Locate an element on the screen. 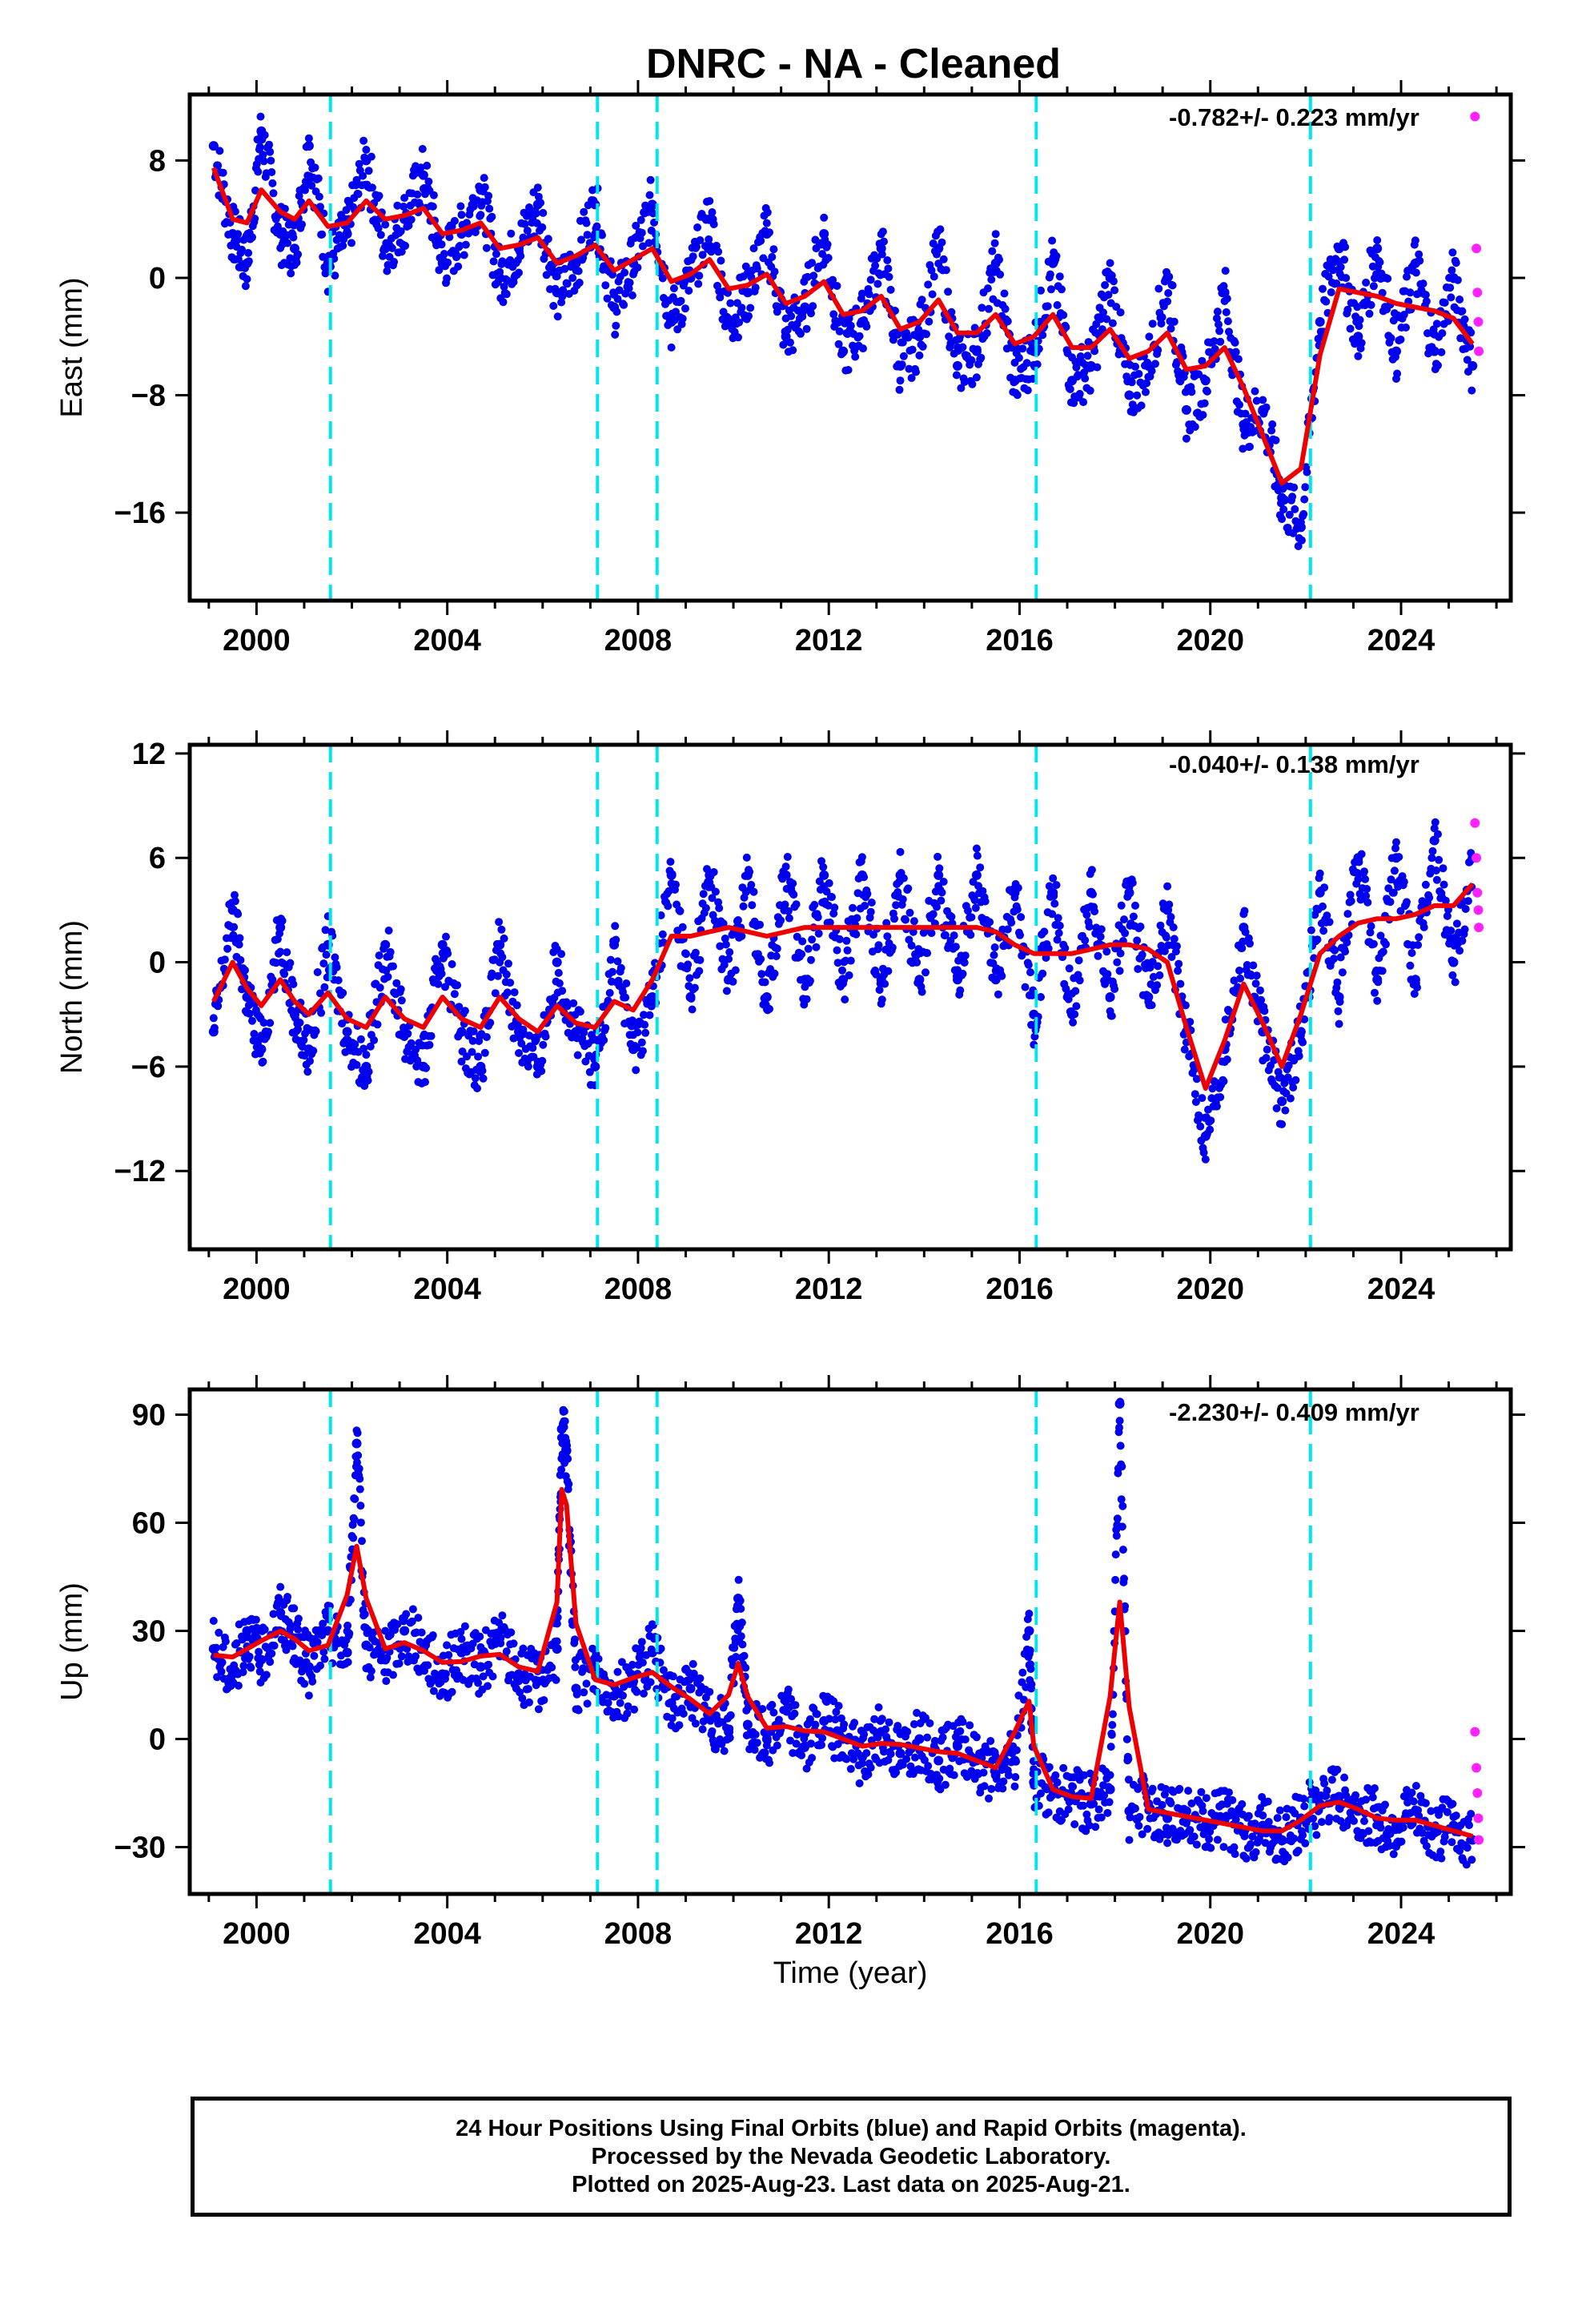 This screenshot has width=1582, height=2324. east-y-axis-label: East (mm) is located at coordinates (72, 347).